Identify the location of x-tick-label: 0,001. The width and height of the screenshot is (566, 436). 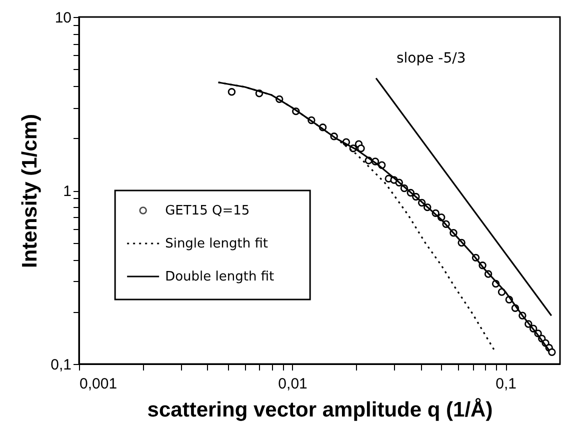
(99, 384).